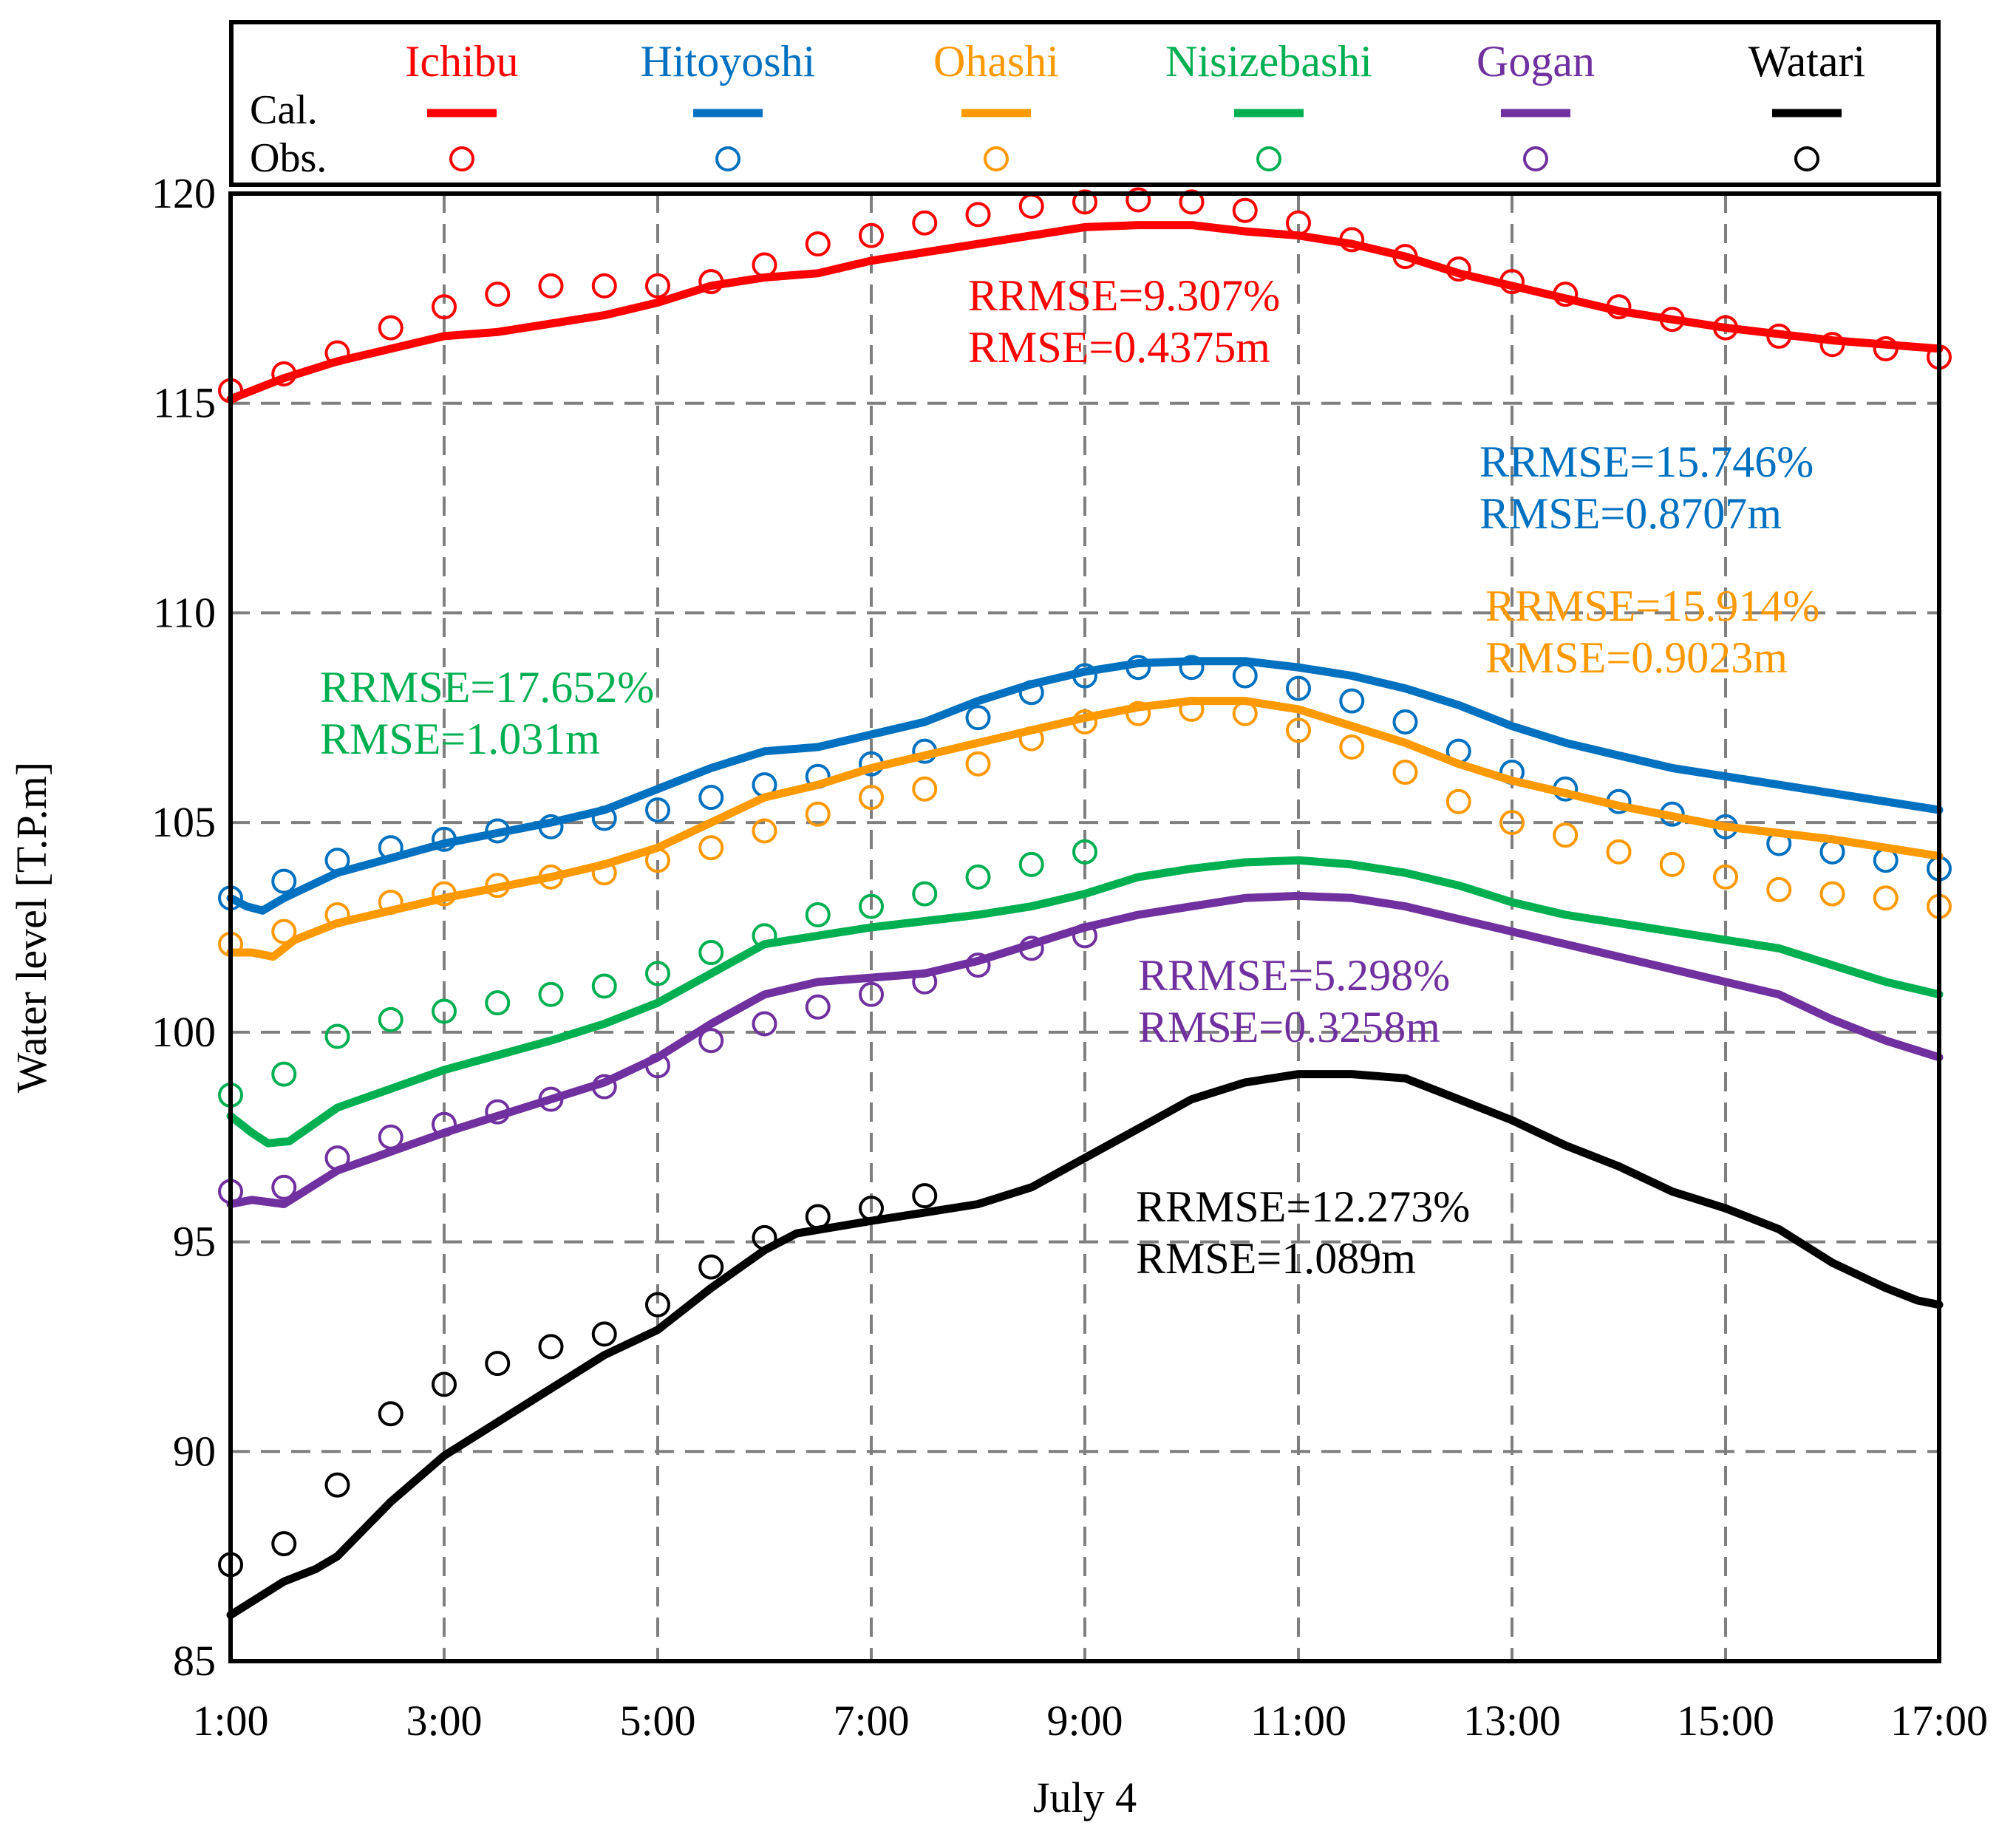  I want to click on legend-label-cal: Cal., so click(284, 110).